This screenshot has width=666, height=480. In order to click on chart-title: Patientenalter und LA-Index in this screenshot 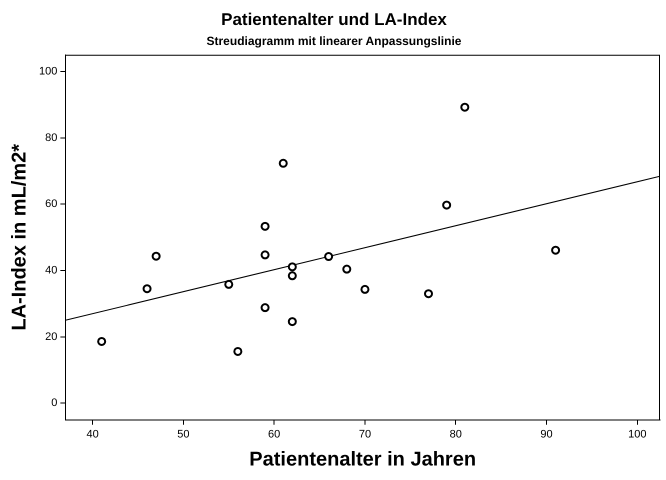, I will do `click(334, 19)`.